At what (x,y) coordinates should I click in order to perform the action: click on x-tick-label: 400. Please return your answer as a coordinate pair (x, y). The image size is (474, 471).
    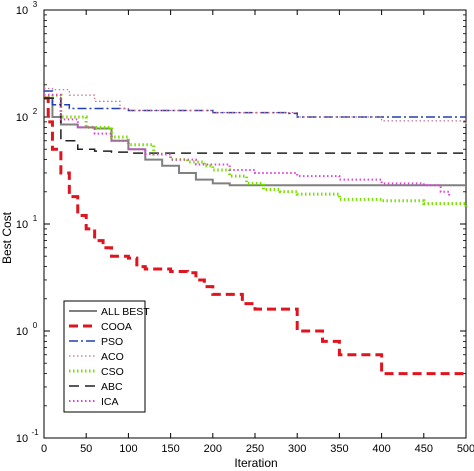
    Looking at the image, I should click on (381, 449).